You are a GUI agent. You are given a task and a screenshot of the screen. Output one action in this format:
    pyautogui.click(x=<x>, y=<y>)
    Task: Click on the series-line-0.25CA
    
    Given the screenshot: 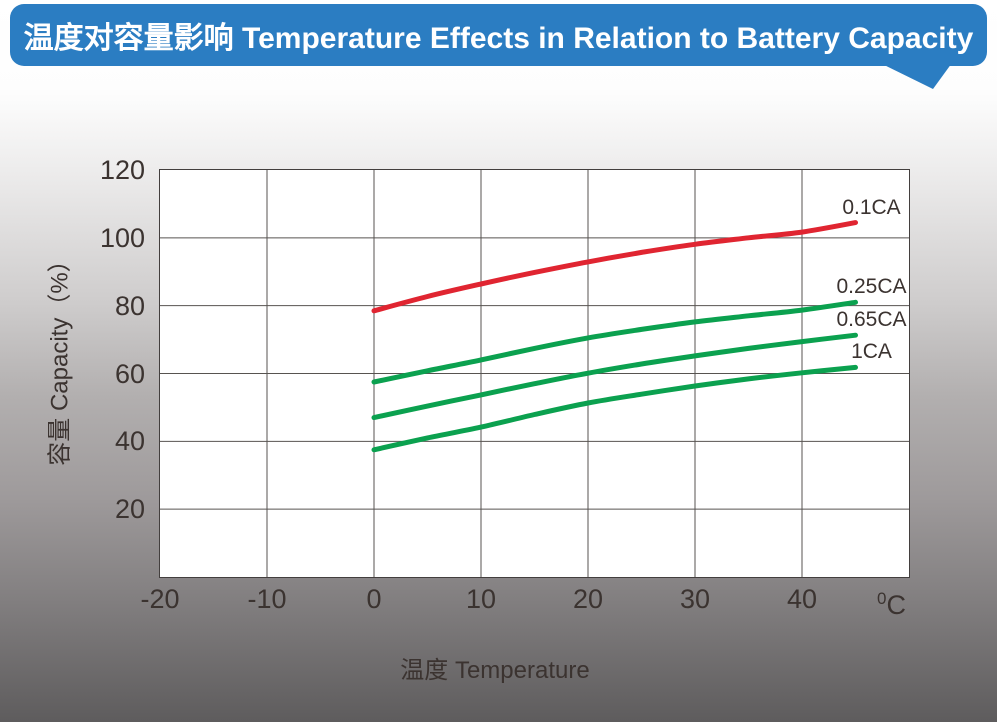 What is the action you would take?
    pyautogui.click(x=614, y=341)
    